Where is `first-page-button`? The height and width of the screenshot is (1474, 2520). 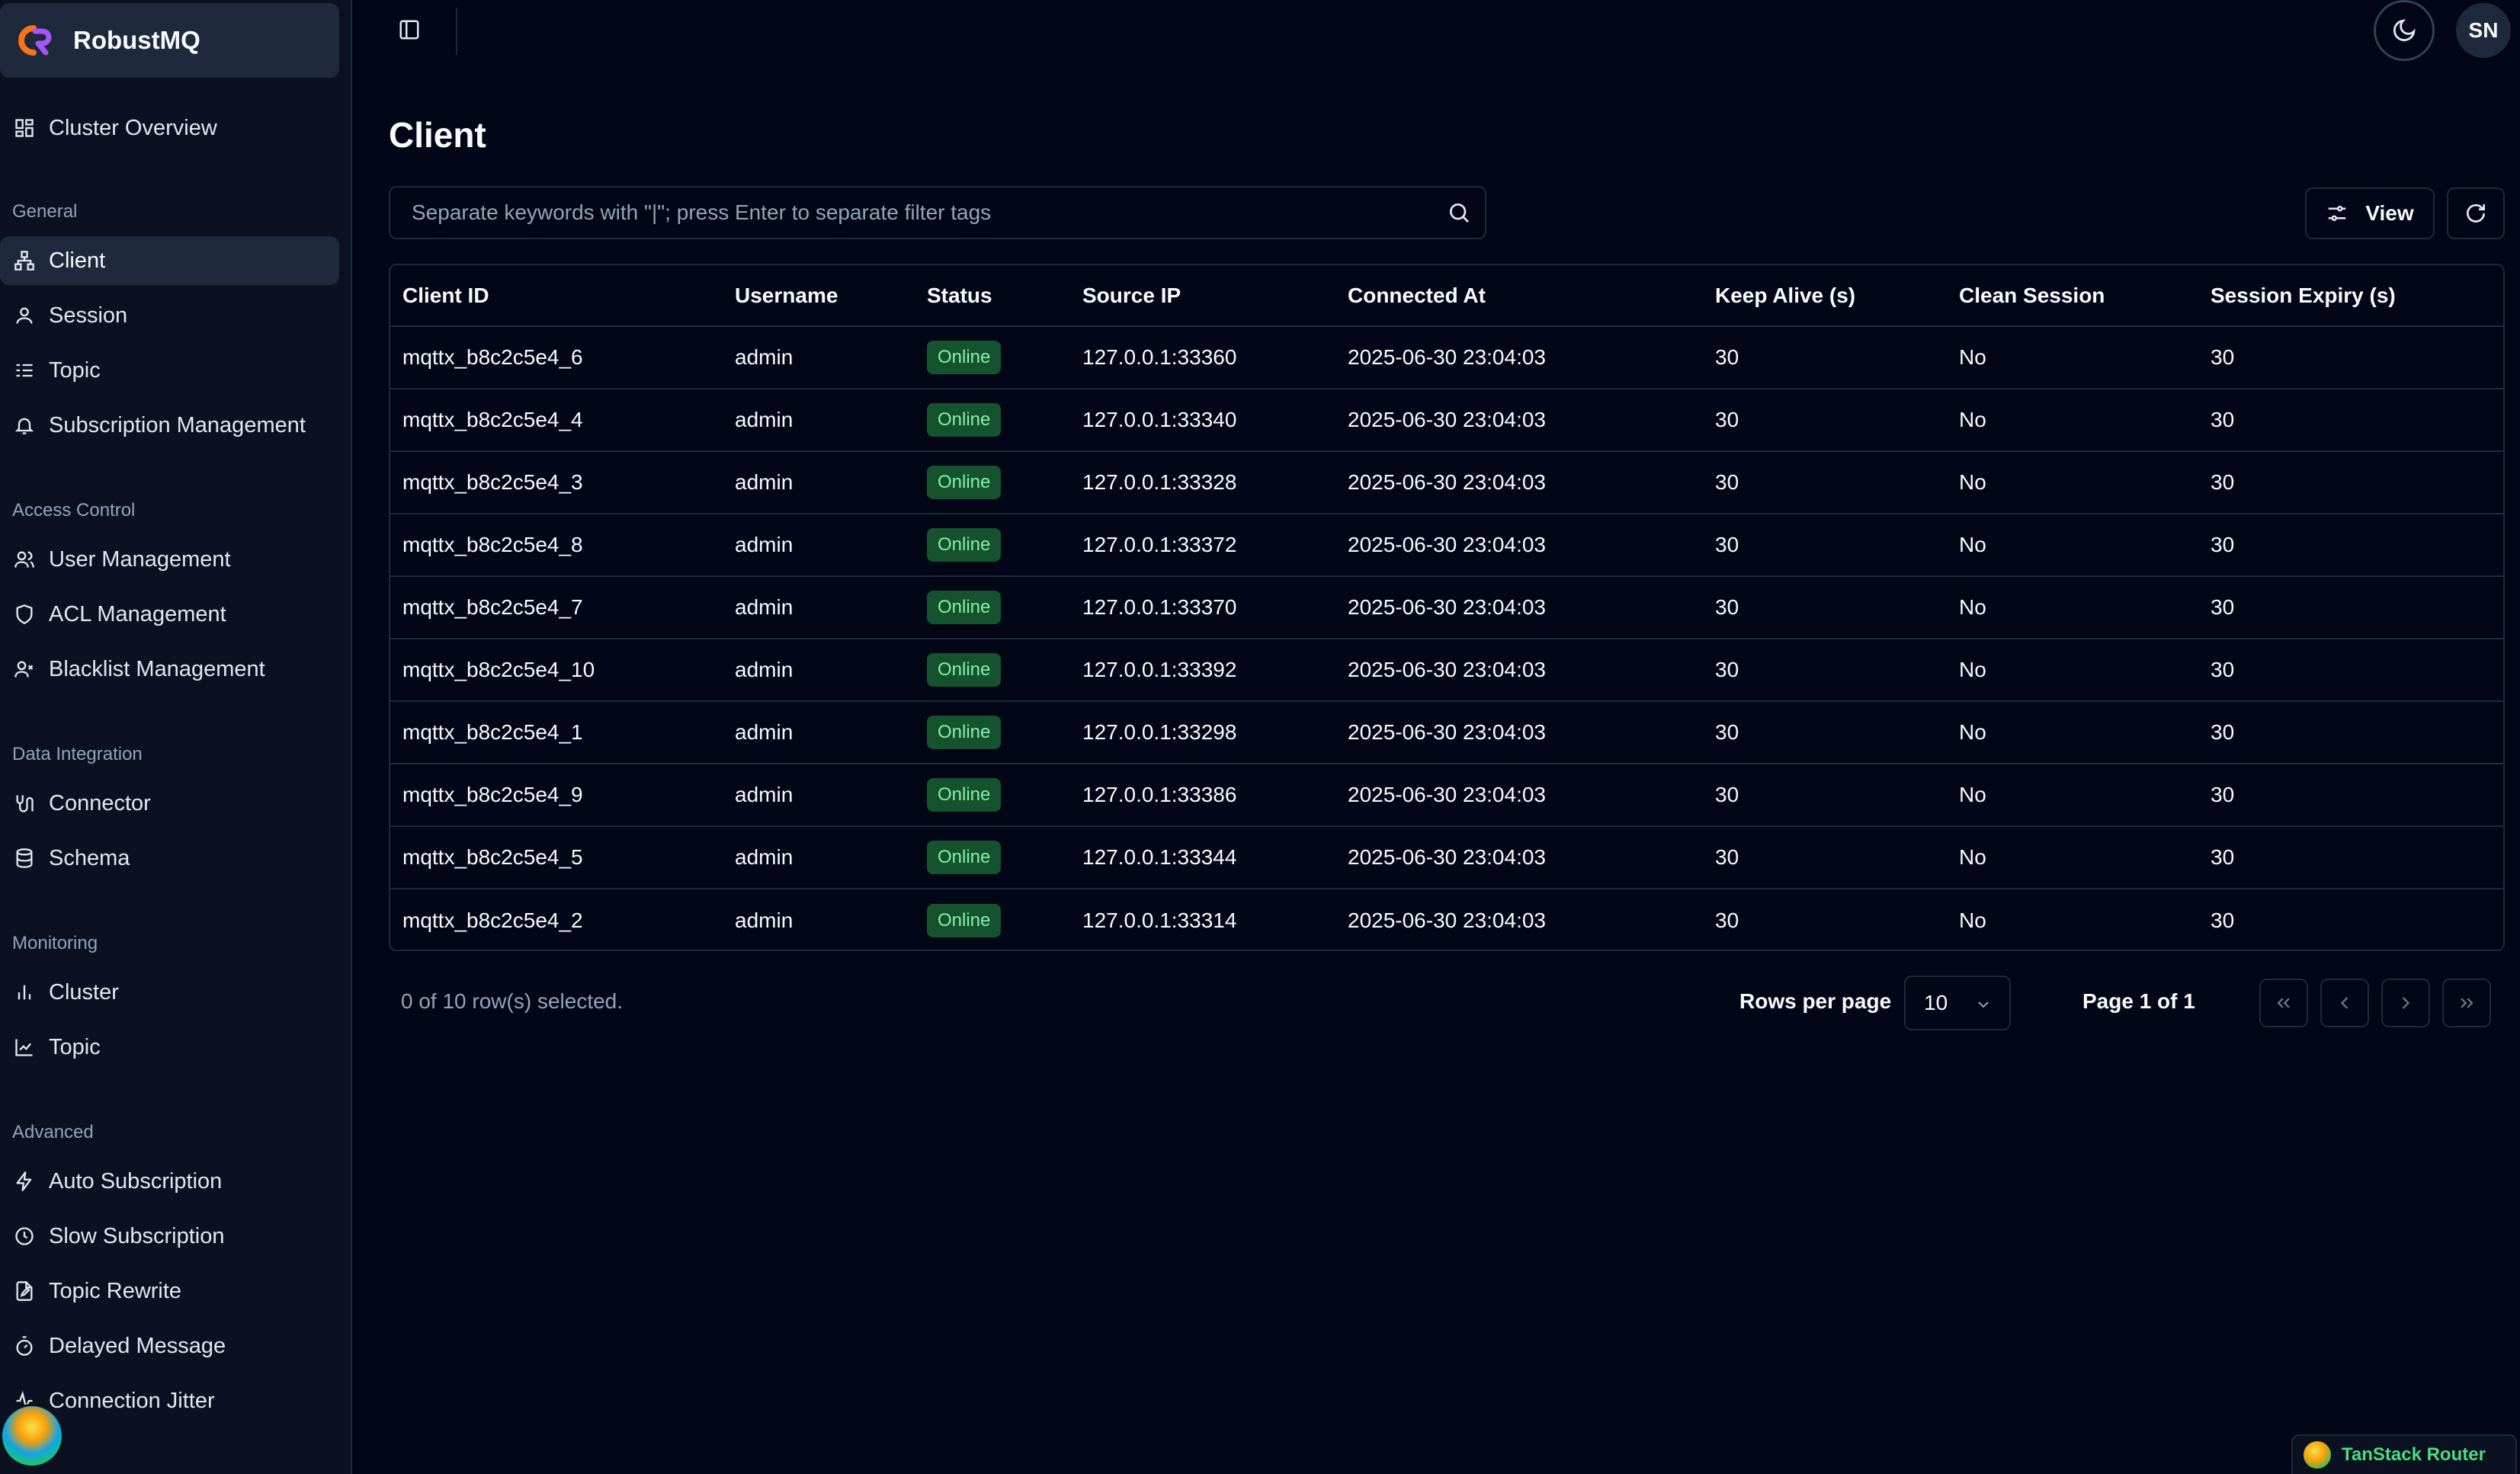
first-page-button is located at coordinates (2283, 1003).